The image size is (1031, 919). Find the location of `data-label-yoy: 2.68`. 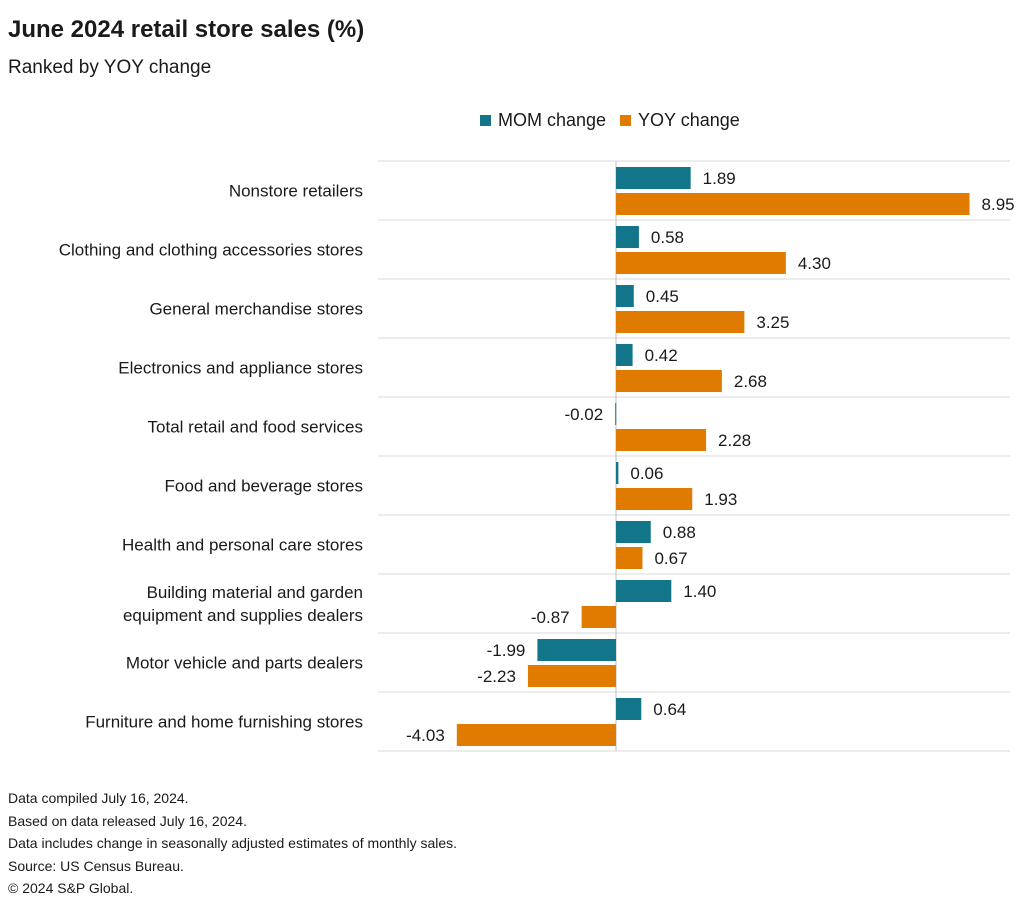

data-label-yoy: 2.68 is located at coordinates (750, 381).